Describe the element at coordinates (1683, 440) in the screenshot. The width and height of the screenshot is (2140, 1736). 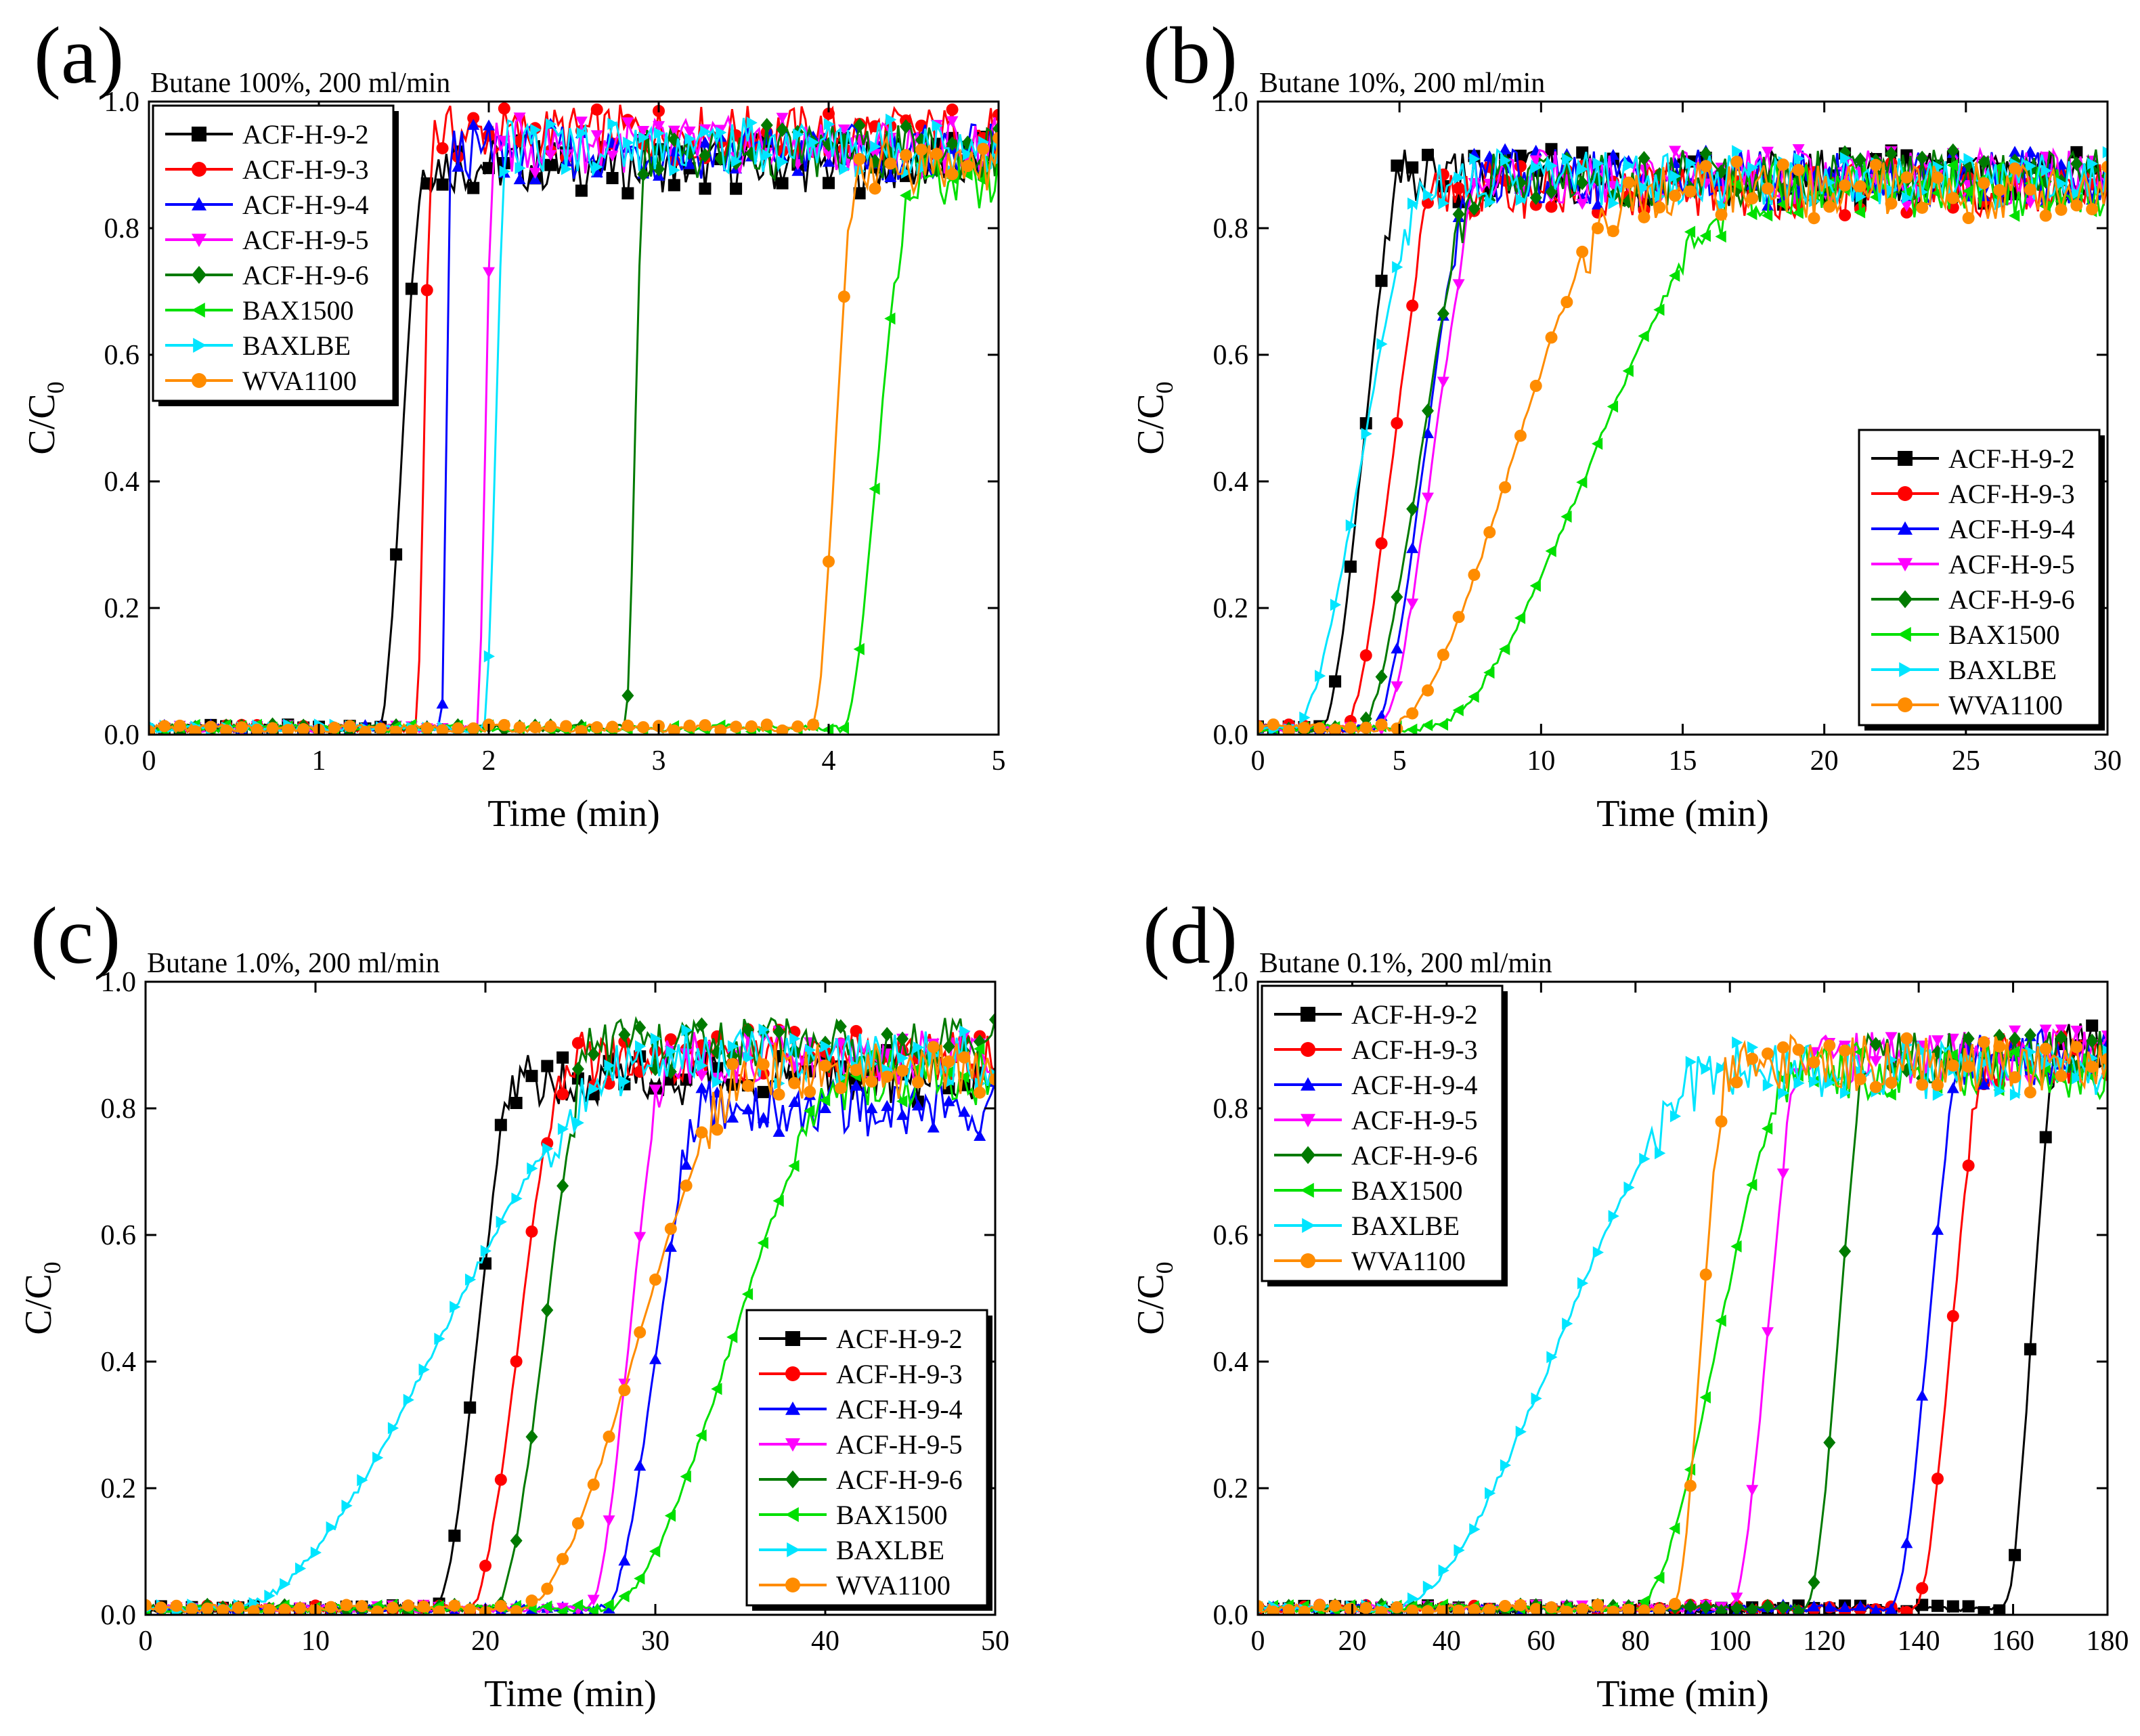
I see `series-baxlbe` at that location.